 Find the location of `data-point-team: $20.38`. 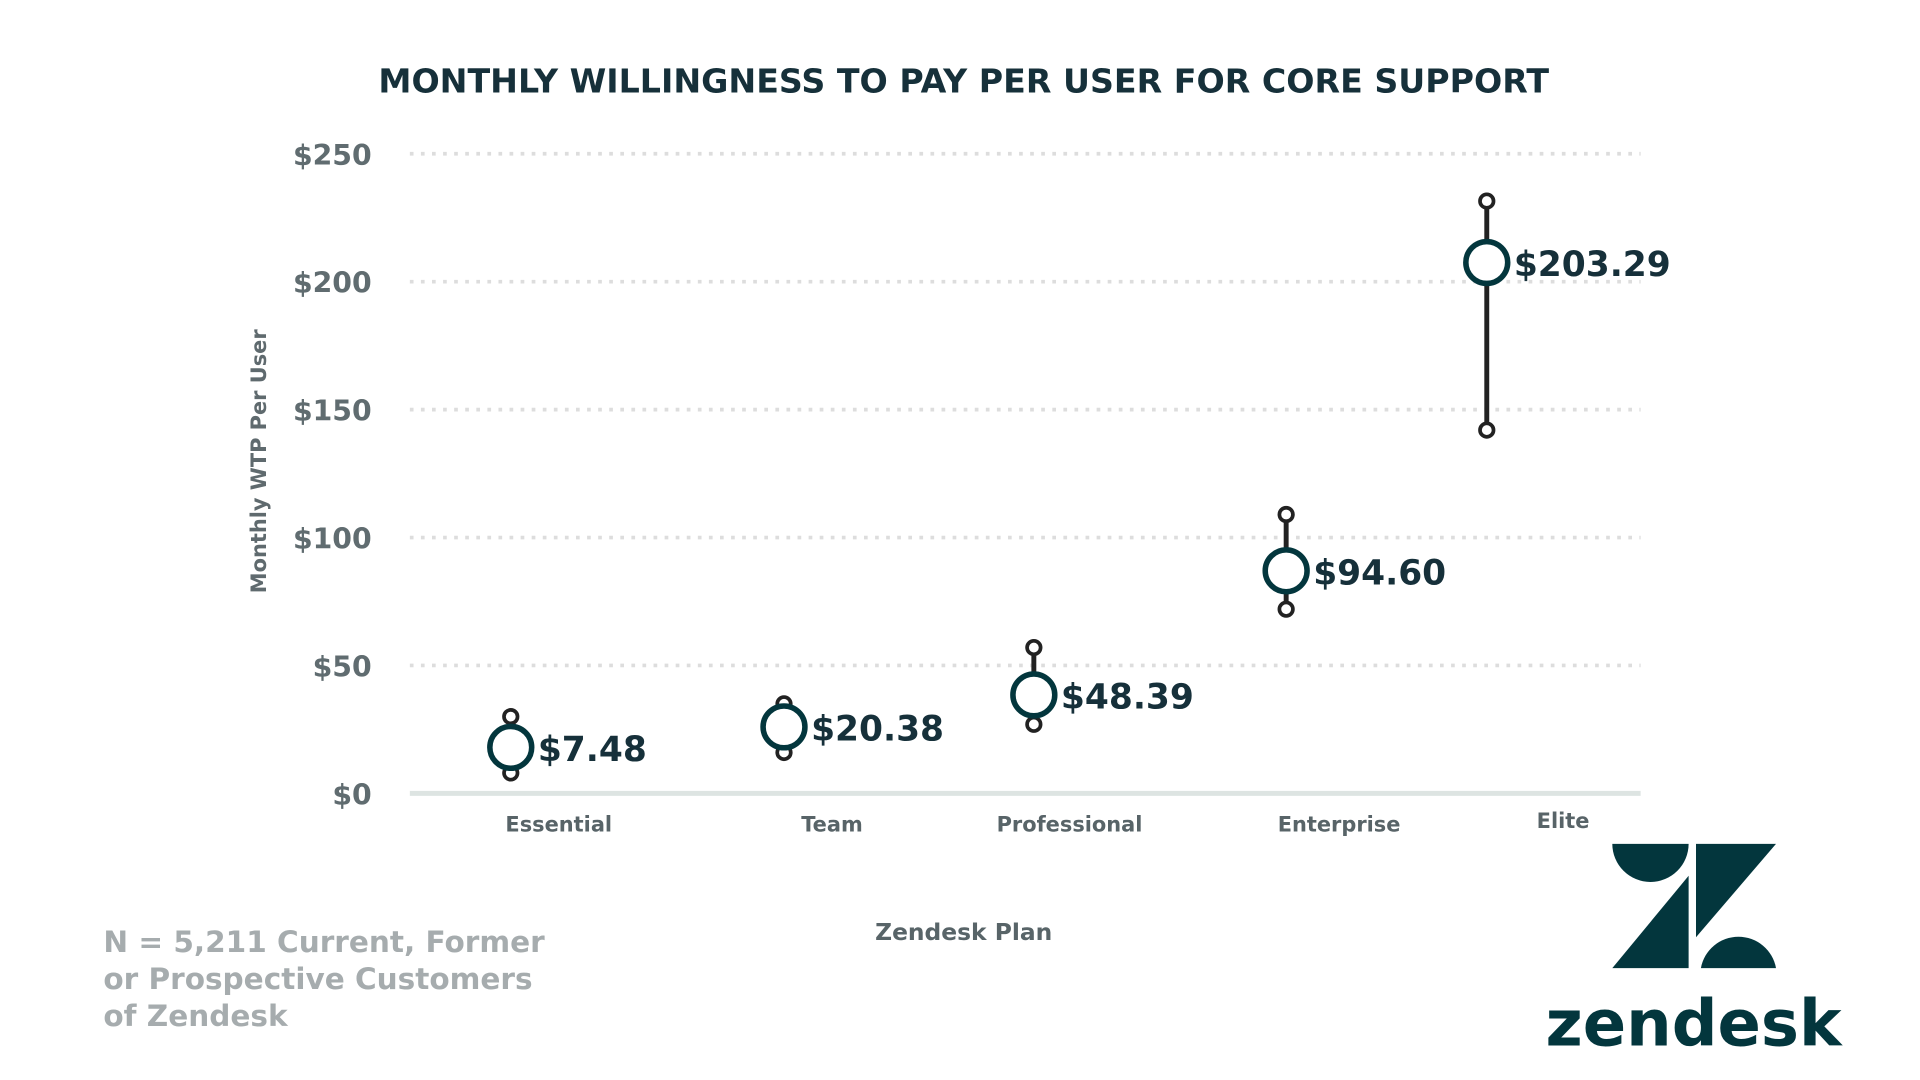

data-point-team: $20.38 is located at coordinates (852, 728).